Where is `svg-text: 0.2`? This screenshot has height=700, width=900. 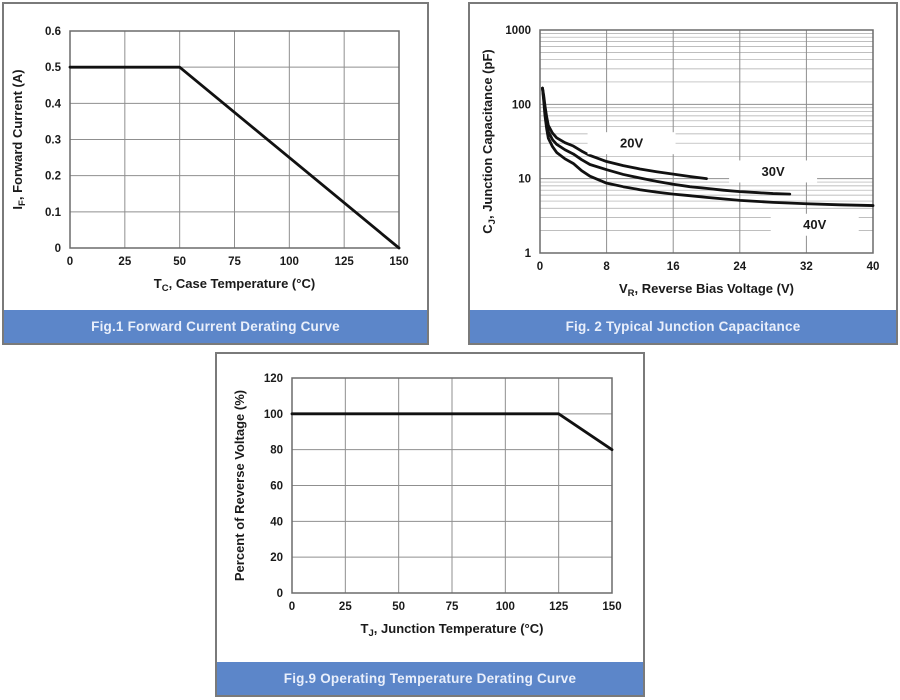
svg-text: 0.2 is located at coordinates (53, 177).